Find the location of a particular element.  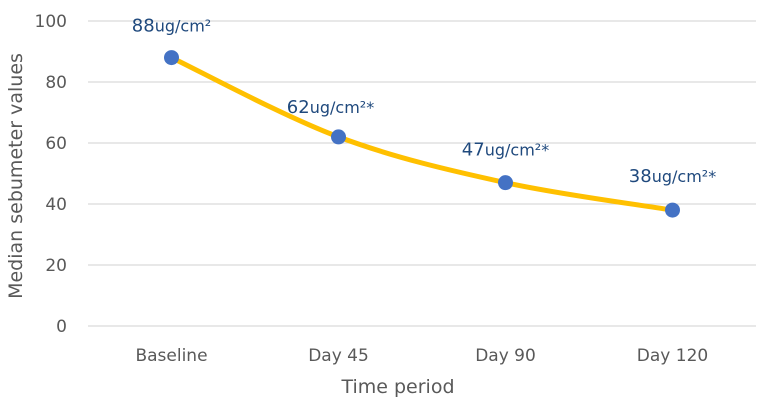

data-label-value: 47 is located at coordinates (473, 150).